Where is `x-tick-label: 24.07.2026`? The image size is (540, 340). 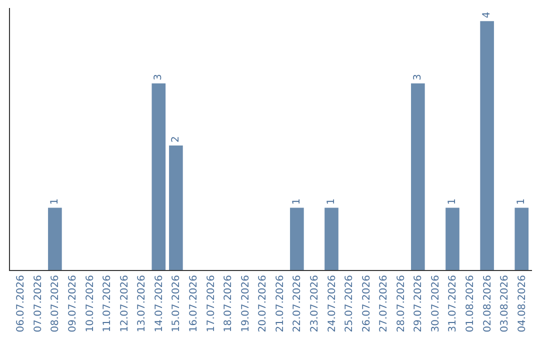 x-tick-label: 24.07.2026 is located at coordinates (332, 303).